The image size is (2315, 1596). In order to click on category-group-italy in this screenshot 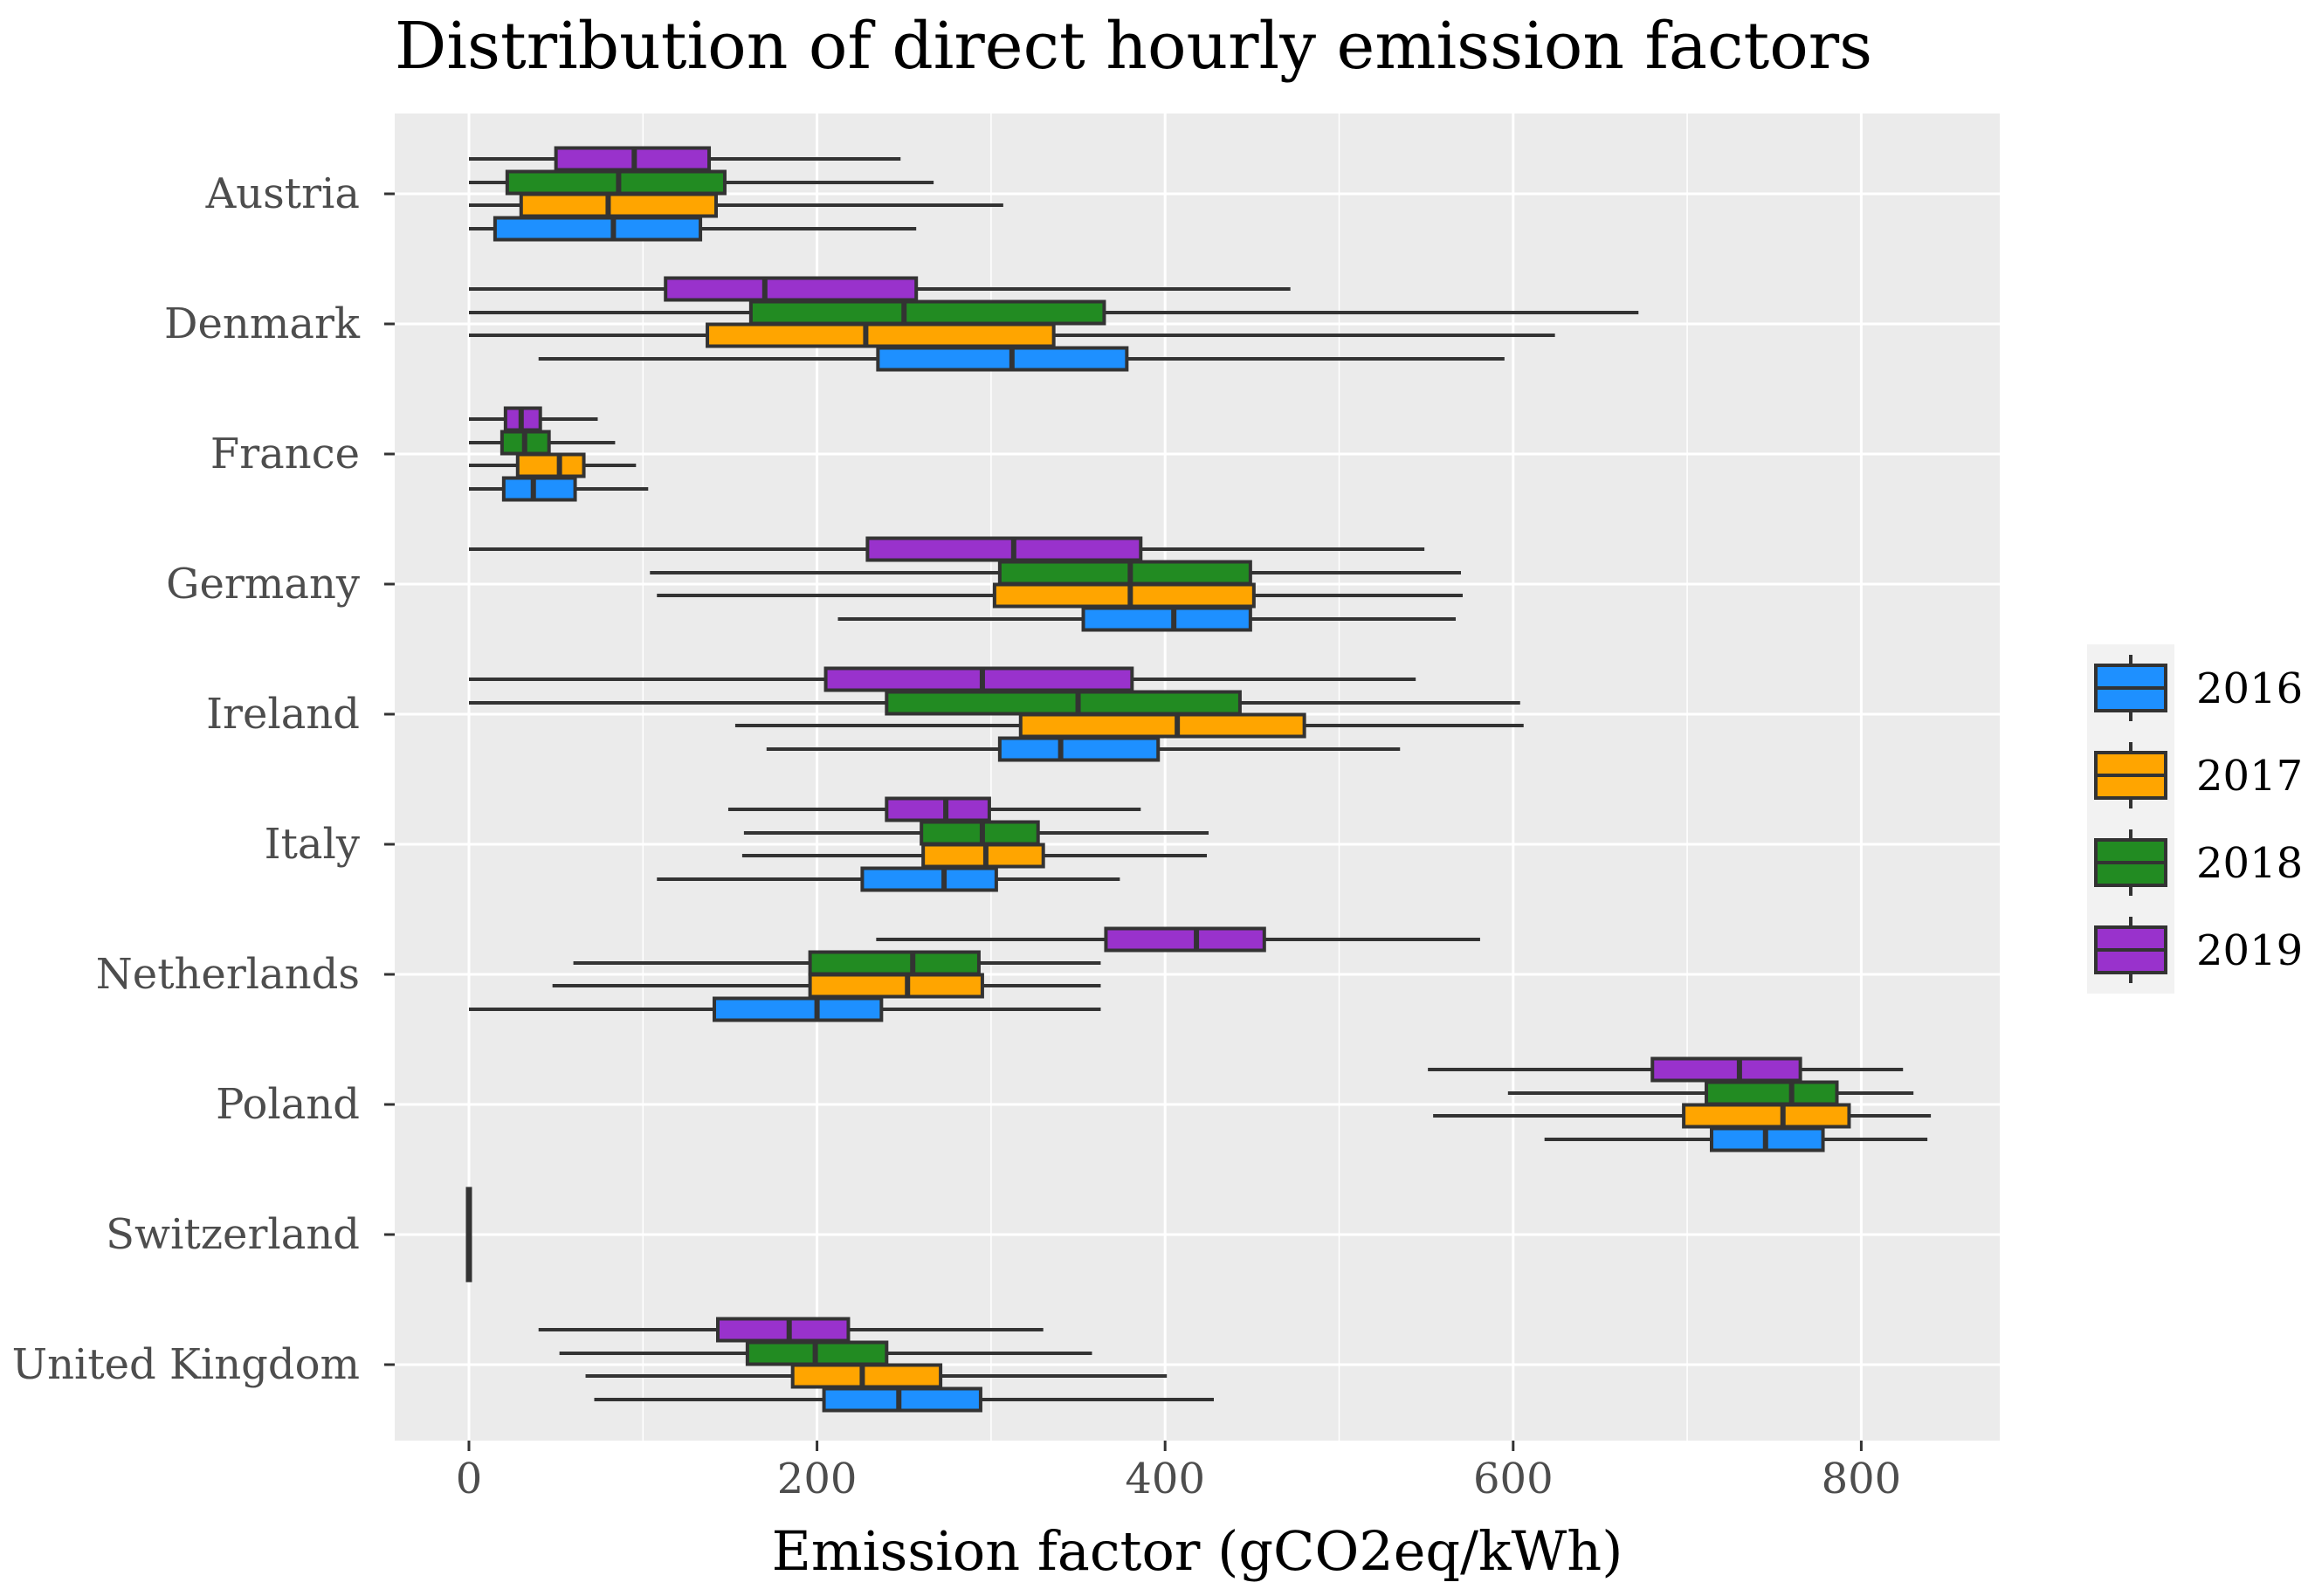, I will do `click(933, 844)`.